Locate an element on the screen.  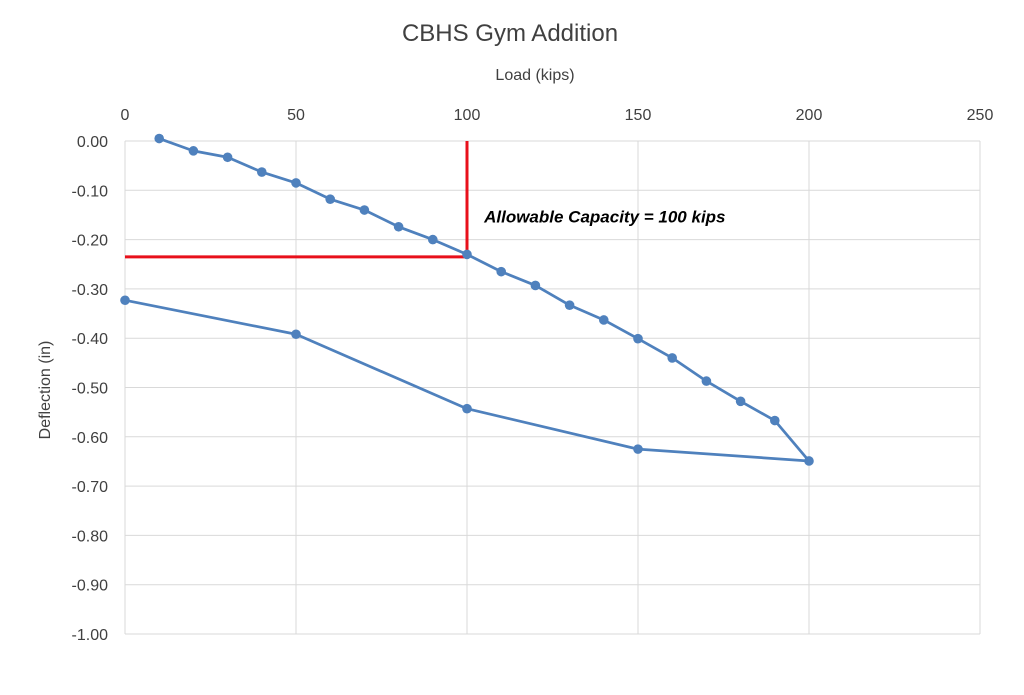
chart-title: CBHS Gym Addition is located at coordinates (510, 33).